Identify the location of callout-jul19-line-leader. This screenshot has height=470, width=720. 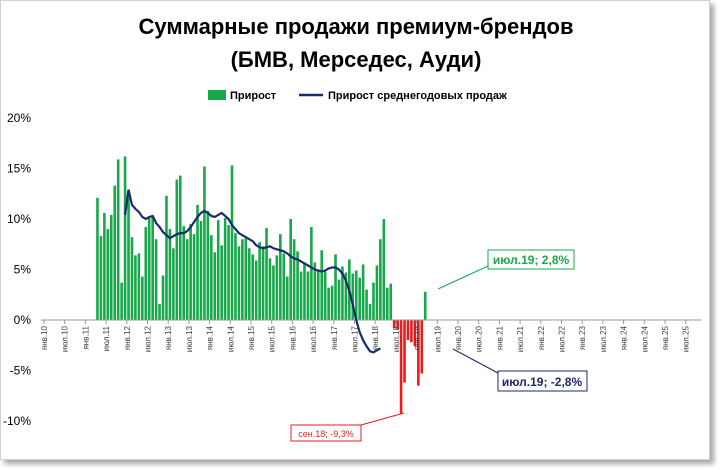
(475, 361).